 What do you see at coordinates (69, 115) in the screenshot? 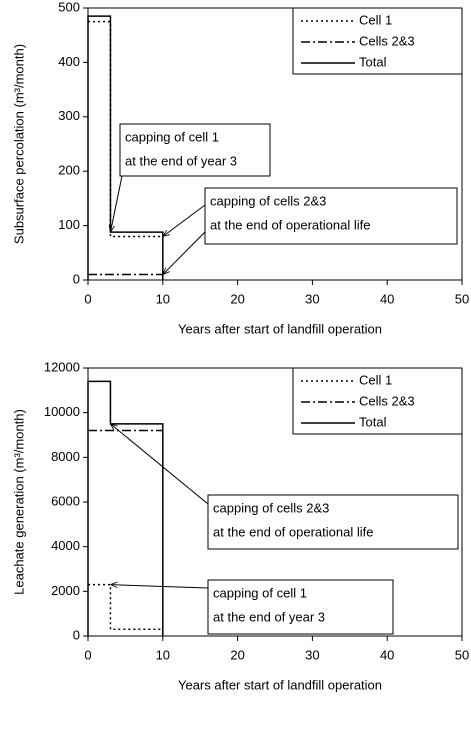
I see `y-tick-label: 300` at bounding box center [69, 115].